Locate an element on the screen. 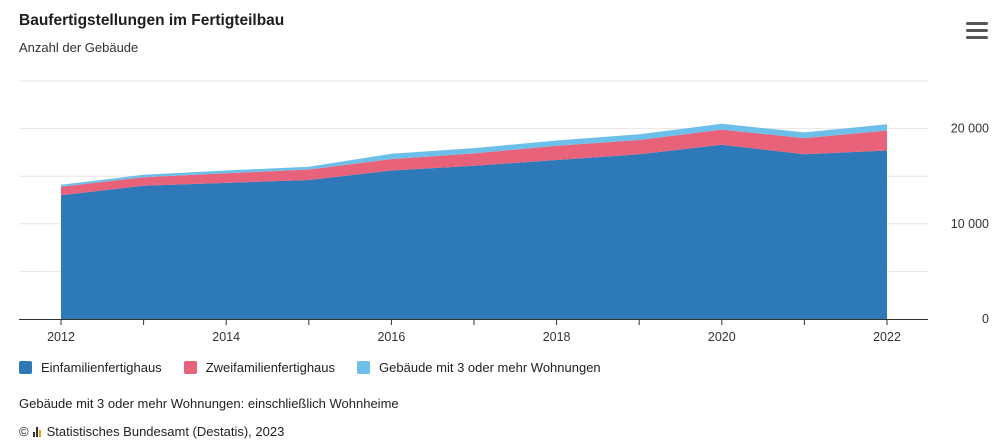 The height and width of the screenshot is (443, 999). legend-label: Einfamilienfertighaus is located at coordinates (101, 367).